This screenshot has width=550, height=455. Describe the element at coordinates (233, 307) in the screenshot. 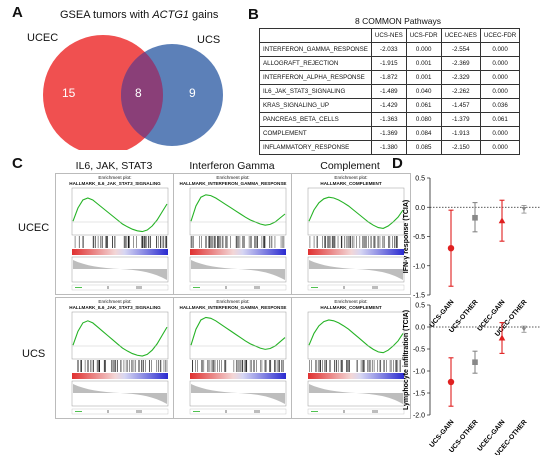

I see `gsea-plot-name: HALLMARK_INTERFERON_GAMMA_RESPONSE` at that location.